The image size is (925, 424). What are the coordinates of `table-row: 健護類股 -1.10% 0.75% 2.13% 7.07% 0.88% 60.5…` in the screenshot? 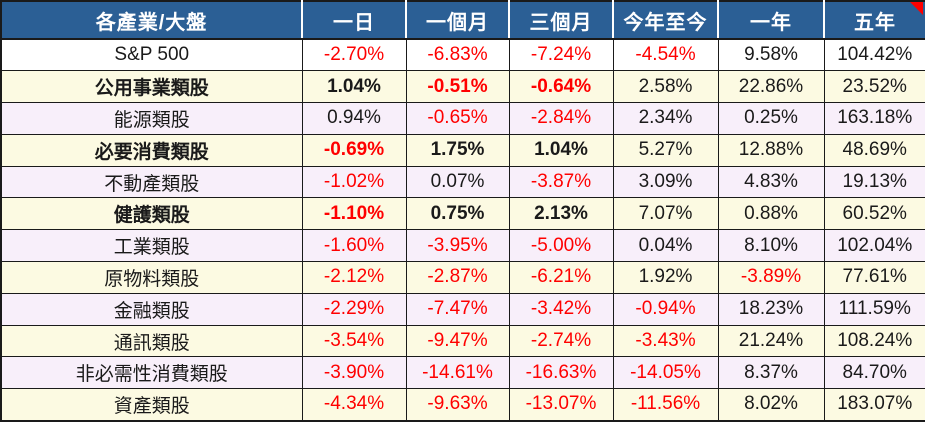 It's located at (462, 214).